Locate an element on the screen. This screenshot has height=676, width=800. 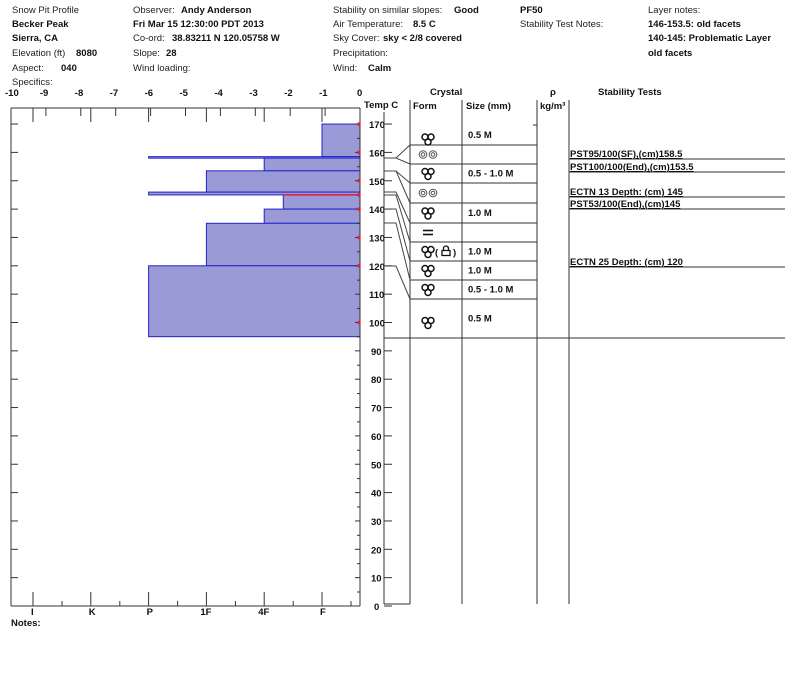
air-temp-label: Air Temperature: is located at coordinates (368, 24).